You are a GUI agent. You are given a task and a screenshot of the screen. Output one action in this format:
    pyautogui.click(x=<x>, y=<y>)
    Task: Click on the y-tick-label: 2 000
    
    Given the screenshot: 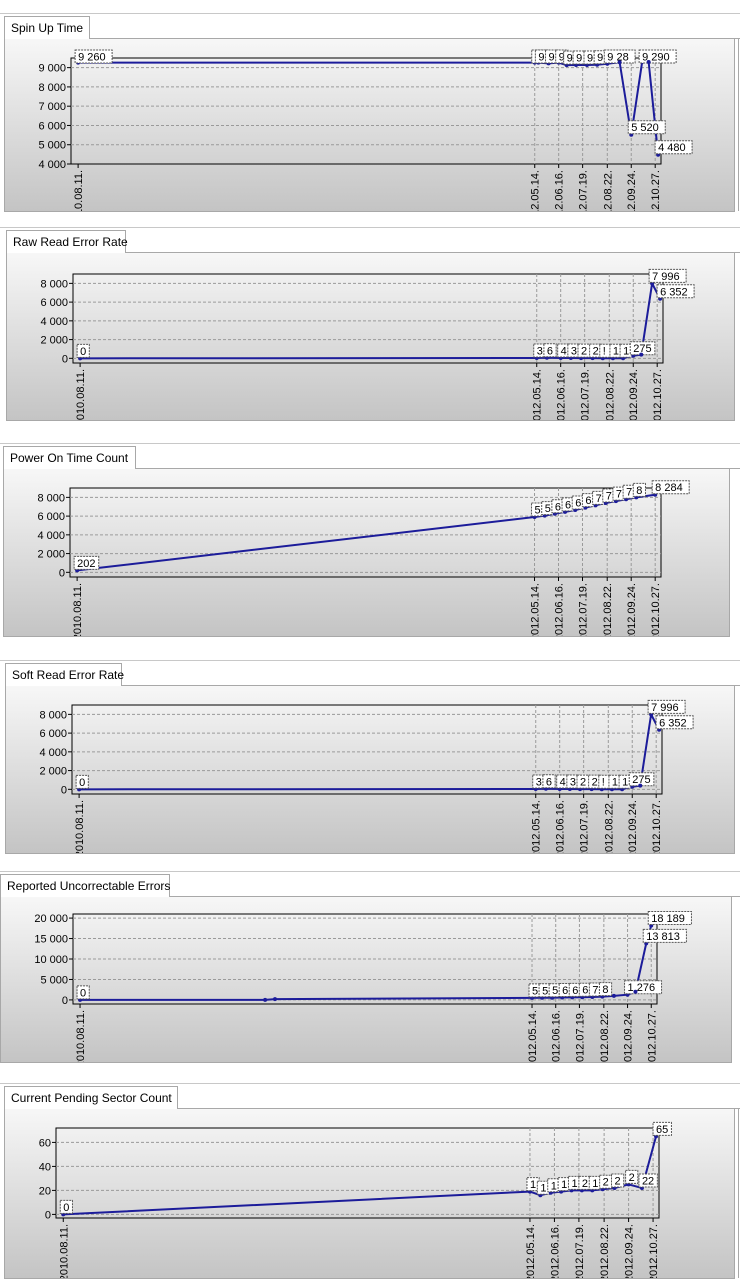 What is the action you would take?
    pyautogui.click(x=53, y=772)
    